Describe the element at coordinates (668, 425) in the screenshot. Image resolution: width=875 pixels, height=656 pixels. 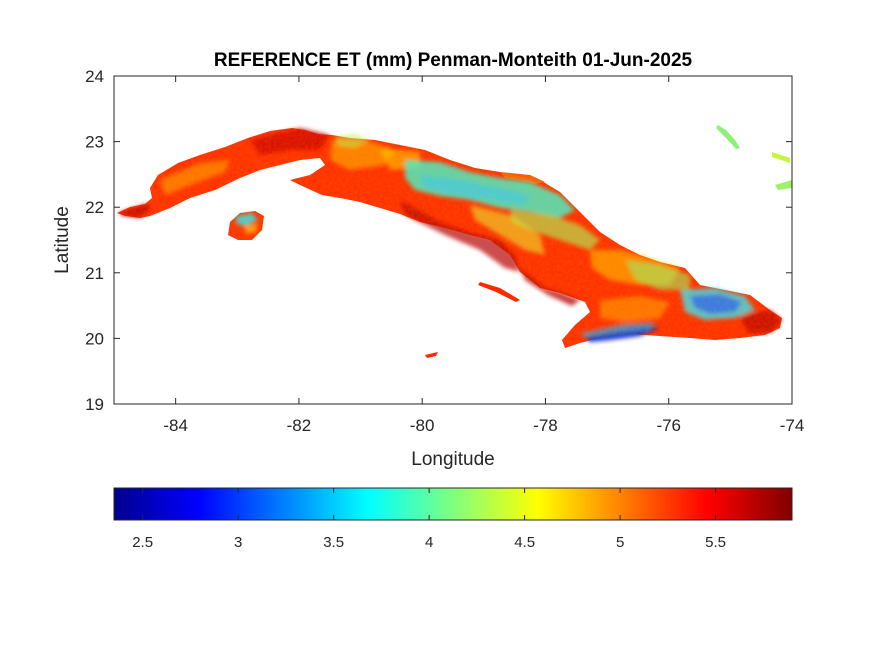
I see `x-tick-label: -76` at that location.